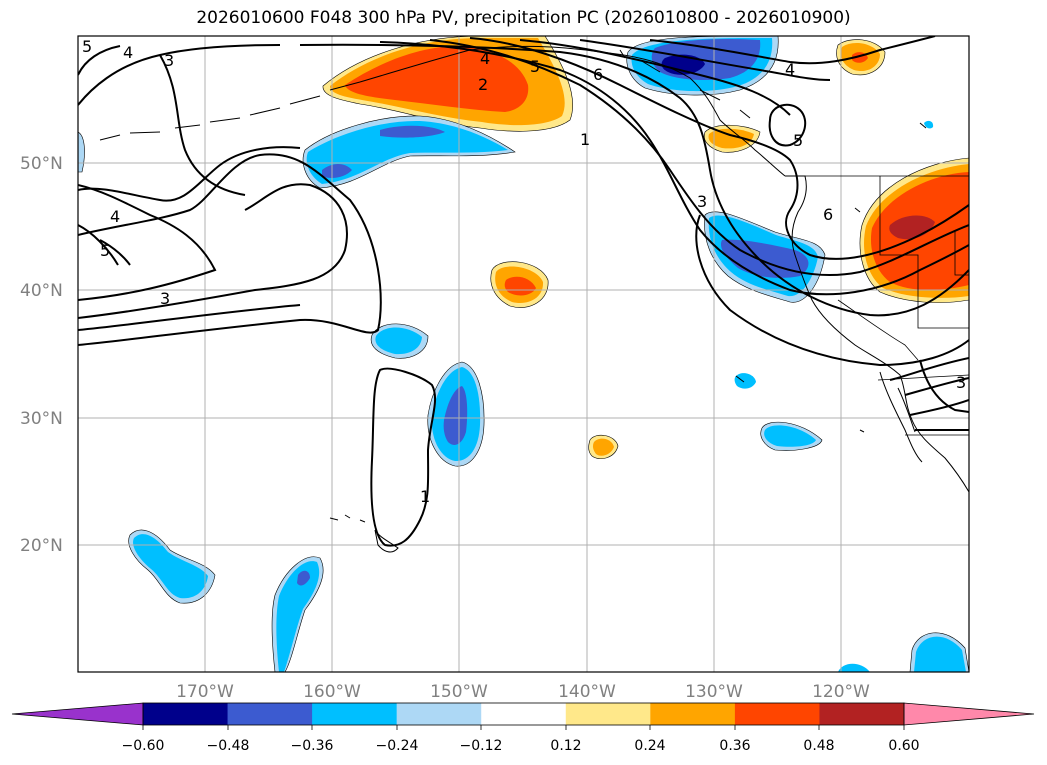  What do you see at coordinates (228, 746) in the screenshot?
I see `cbar-tick-label: −0.48` at bounding box center [228, 746].